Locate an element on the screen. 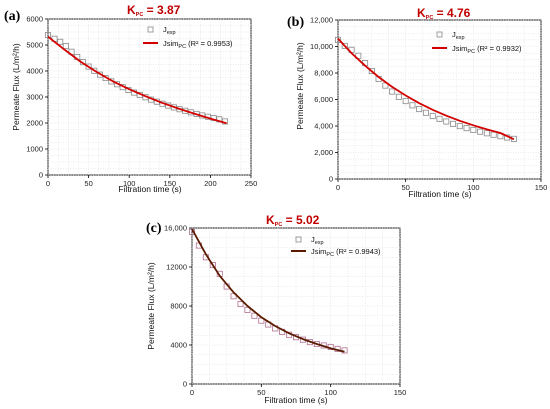 The image size is (550, 409). y-tick-label-a: 5000 is located at coordinates (34, 45).